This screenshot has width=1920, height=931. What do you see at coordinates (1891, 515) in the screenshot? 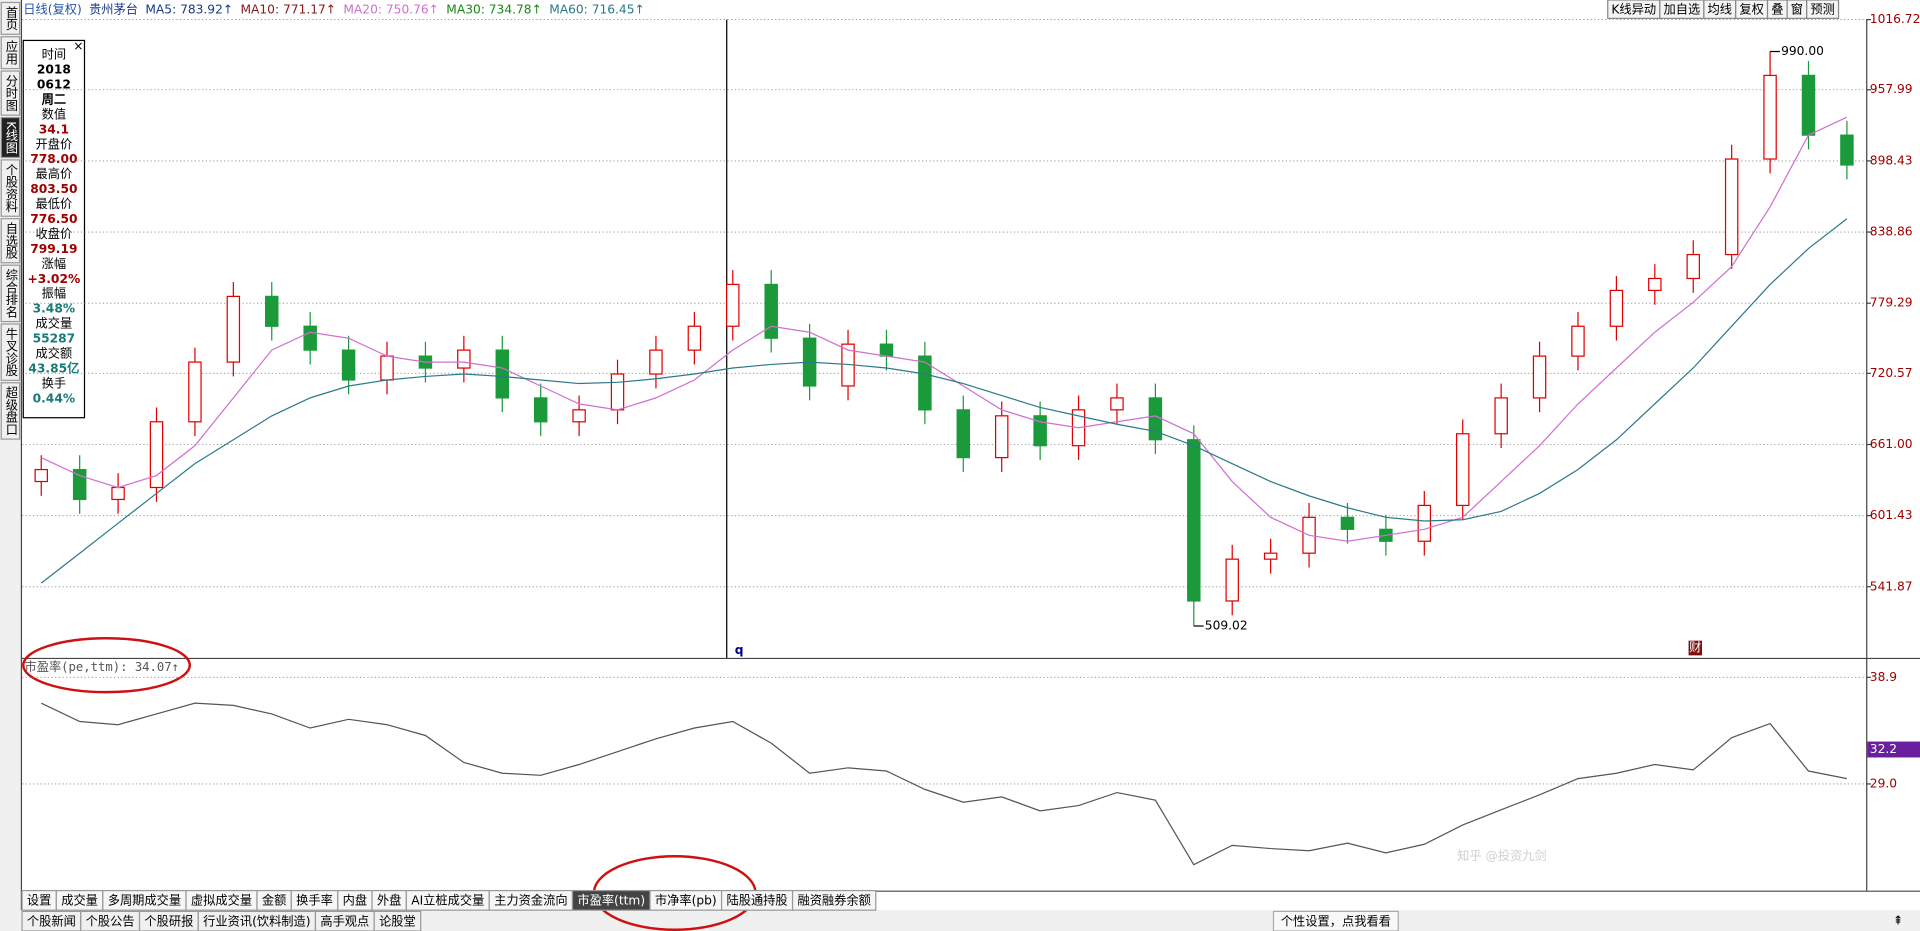
I see `y-tick-label: 601.43` at bounding box center [1891, 515].